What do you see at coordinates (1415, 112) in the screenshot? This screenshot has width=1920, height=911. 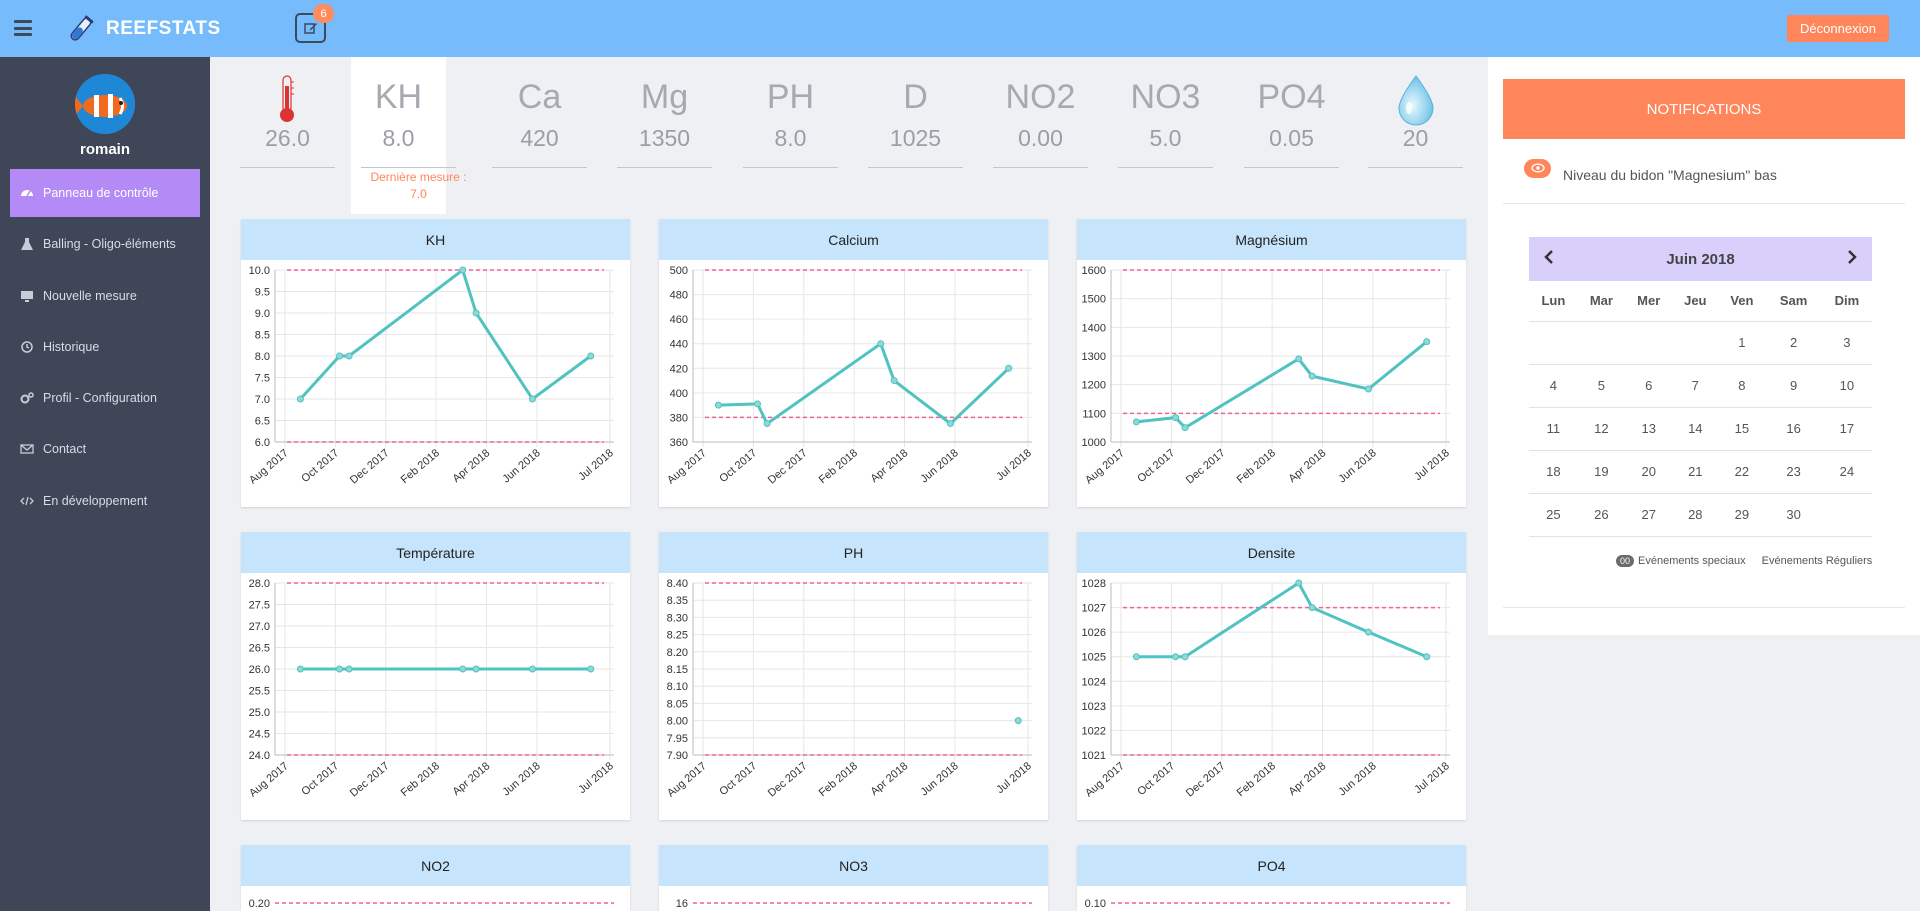 I see `param-water-change: 20` at bounding box center [1415, 112].